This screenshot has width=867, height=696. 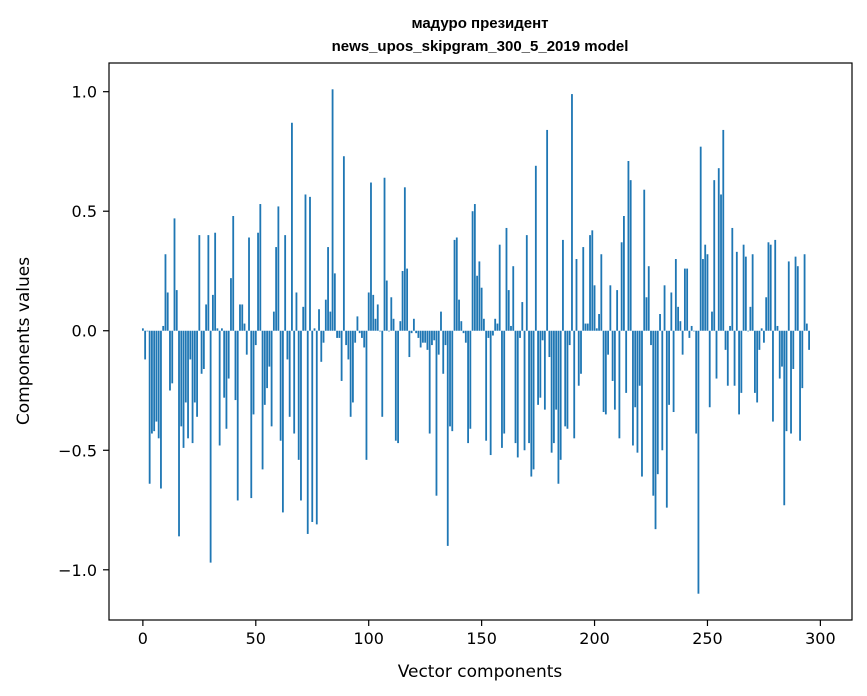 What do you see at coordinates (77, 450) in the screenshot?
I see `y-tick-label: −0.5` at bounding box center [77, 450].